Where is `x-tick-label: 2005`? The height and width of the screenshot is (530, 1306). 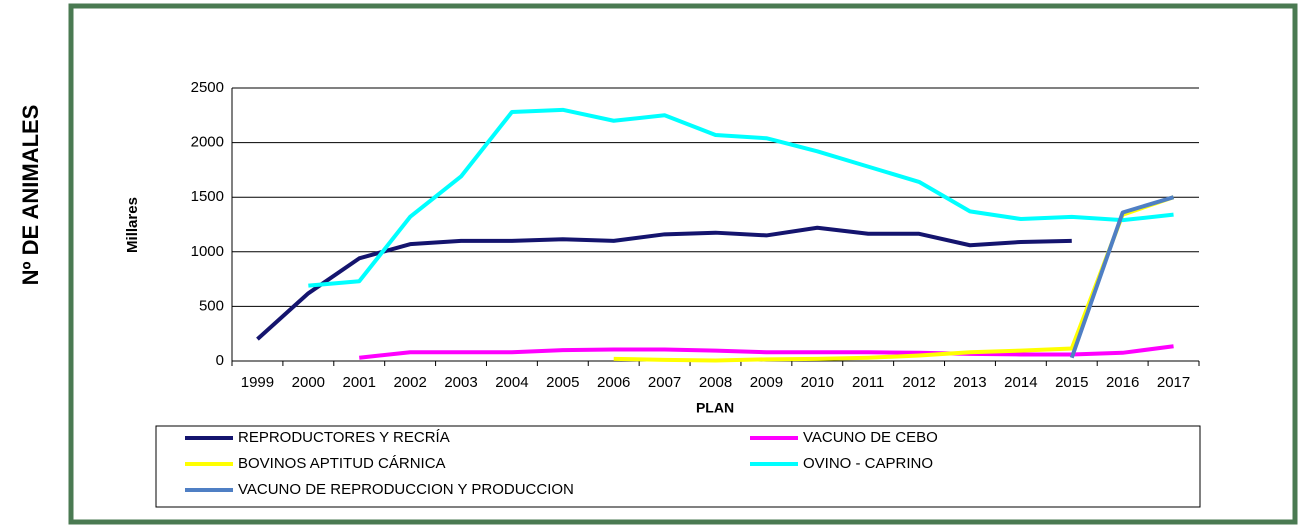
x-tick-label: 2005 is located at coordinates (562, 382).